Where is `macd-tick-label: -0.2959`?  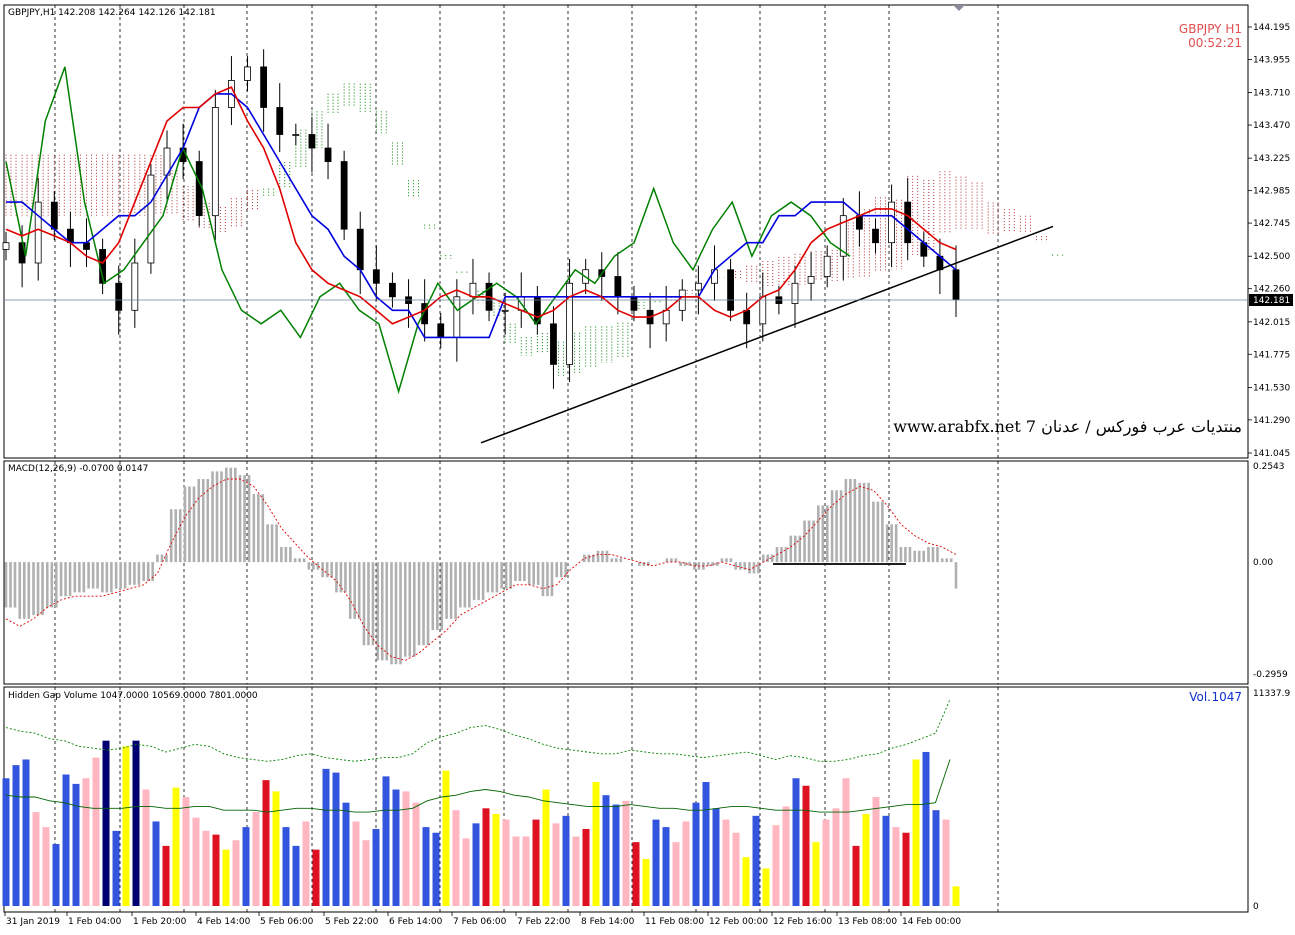 macd-tick-label: -0.2959 is located at coordinates (1270, 675).